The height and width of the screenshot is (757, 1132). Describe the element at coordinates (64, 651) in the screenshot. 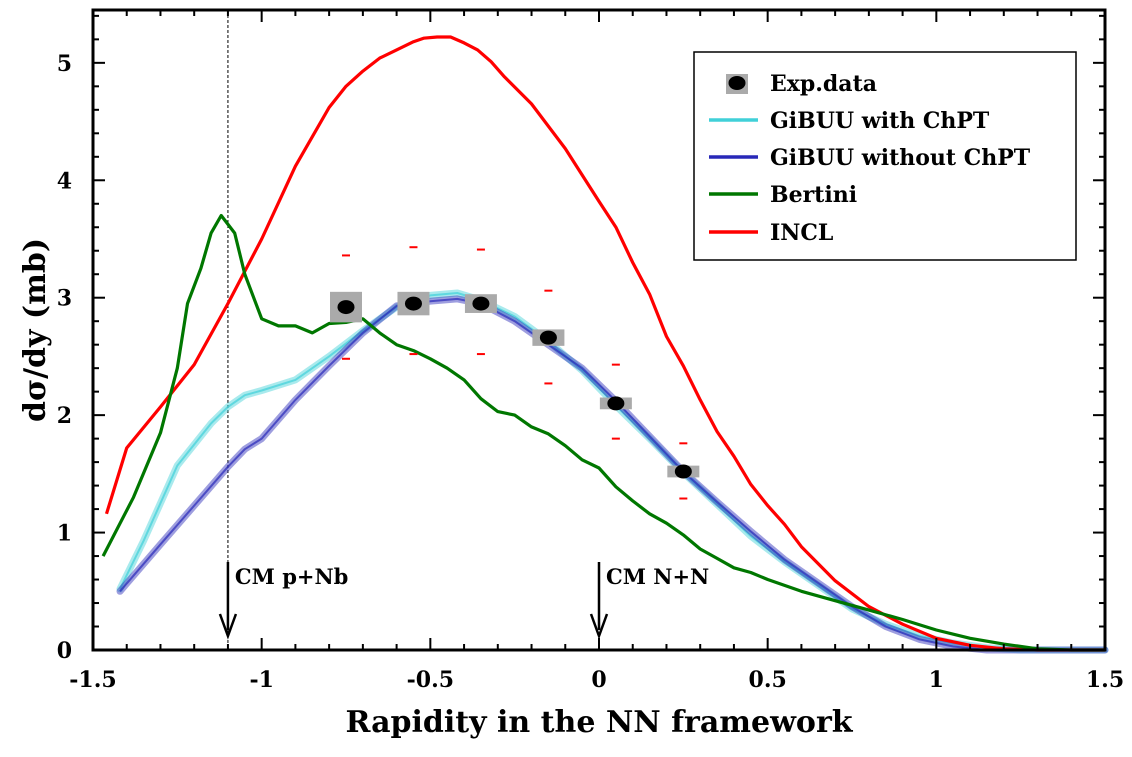

I see `y-tick-label: 0` at that location.